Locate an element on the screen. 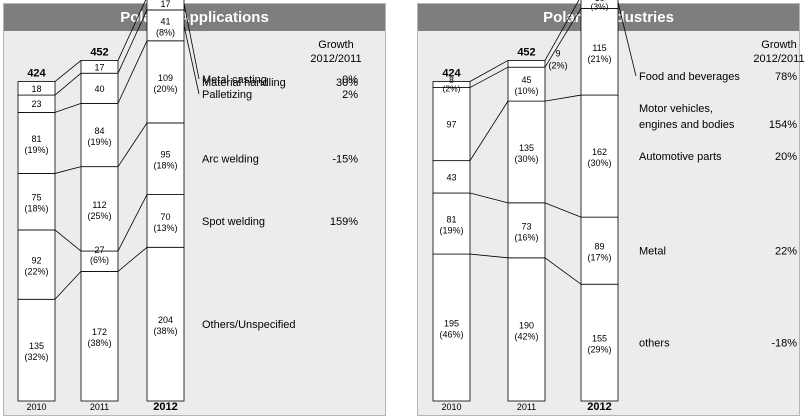 The image size is (804, 418). segment-label: (29%) is located at coordinates (599, 350).